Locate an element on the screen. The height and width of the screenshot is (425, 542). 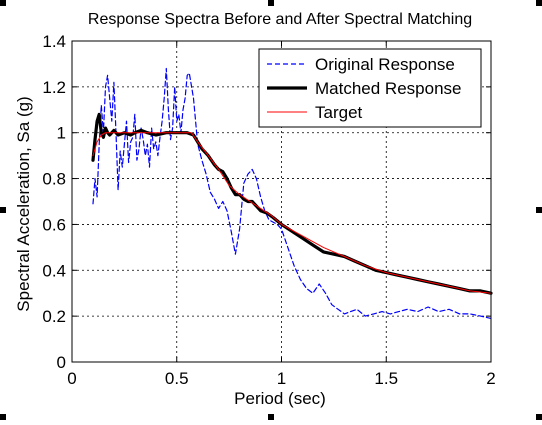
selection-handle-middle-right is located at coordinates (539, 210).